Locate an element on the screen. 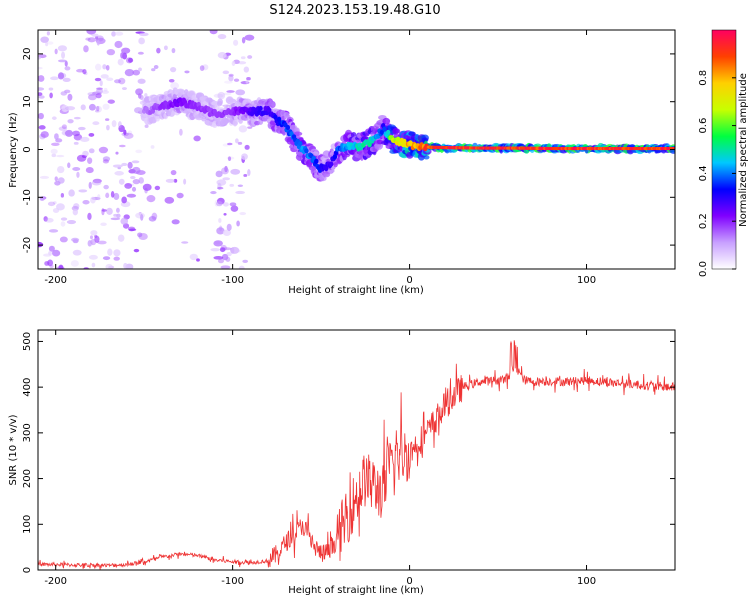 The width and height of the screenshot is (750, 600). snr-x-tick-label: -100 is located at coordinates (232, 581).